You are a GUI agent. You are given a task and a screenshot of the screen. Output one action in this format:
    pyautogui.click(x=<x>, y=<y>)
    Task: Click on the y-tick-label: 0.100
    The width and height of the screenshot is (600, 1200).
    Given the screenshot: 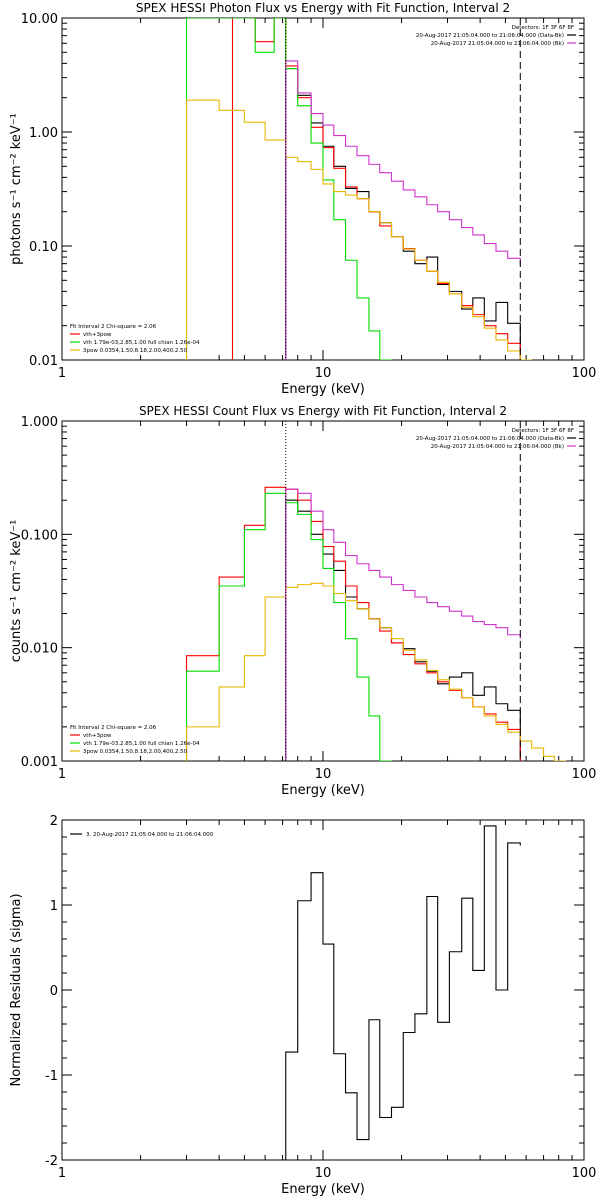 What is the action you would take?
    pyautogui.click(x=39, y=535)
    